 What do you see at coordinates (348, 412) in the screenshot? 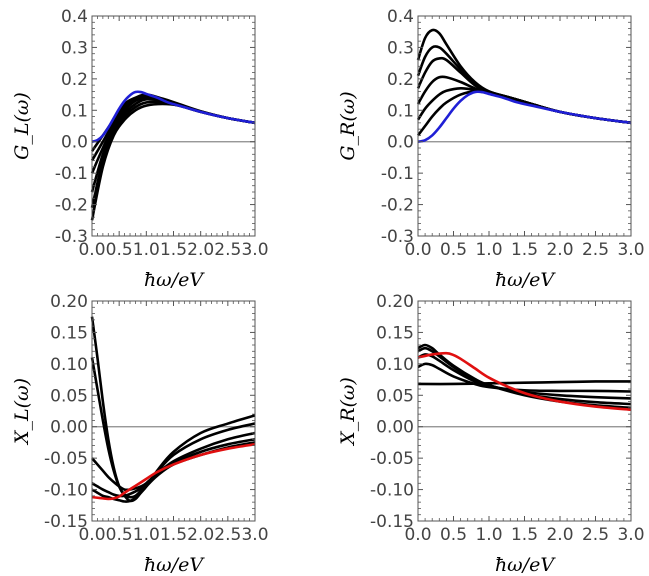
I see `y-axis-title: X_R(ω)` at bounding box center [348, 412].